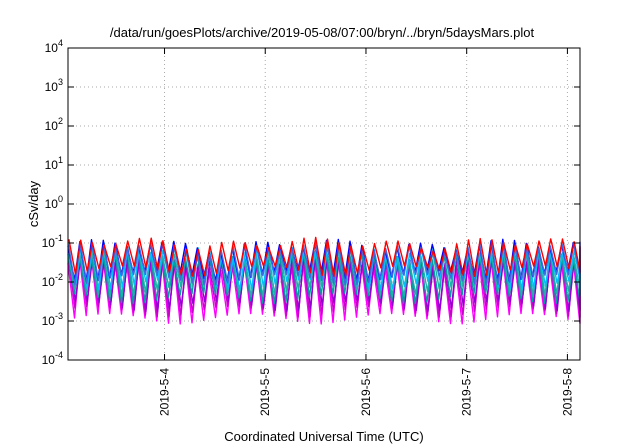  I want to click on y-tick-label: 10⁻¹, so click(52, 241).